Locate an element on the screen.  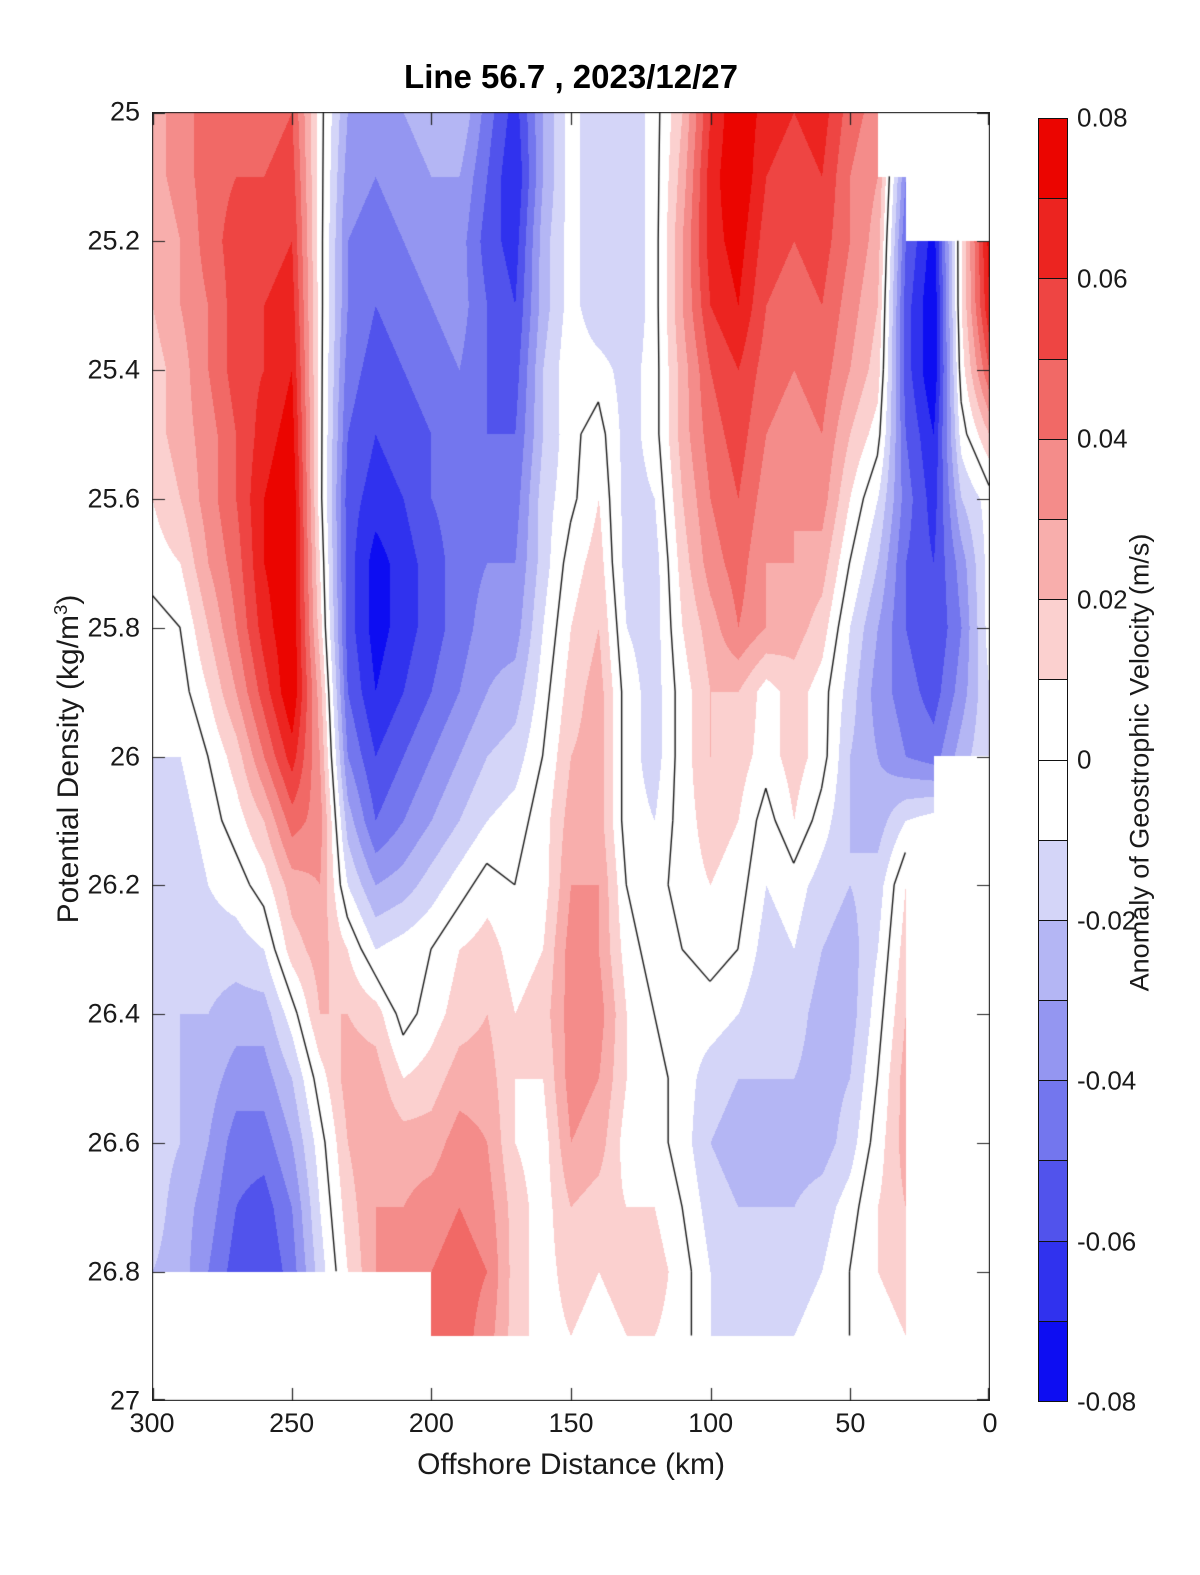
colorbar-tick-label: -0.02 is located at coordinates (1107, 920).